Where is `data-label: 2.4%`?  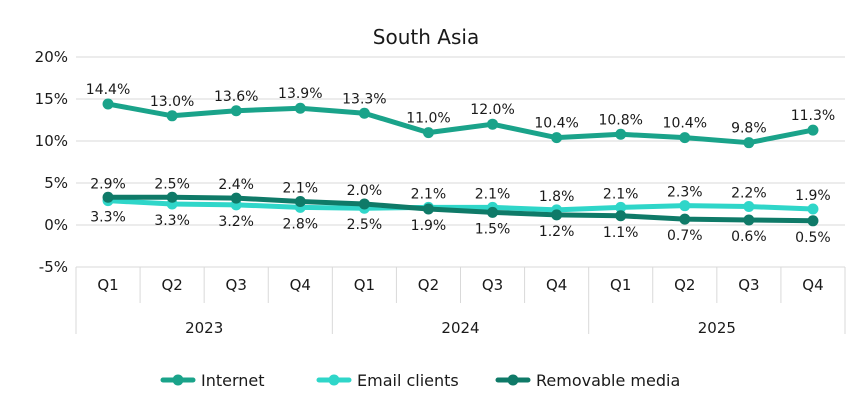 data-label: 2.4% is located at coordinates (236, 185).